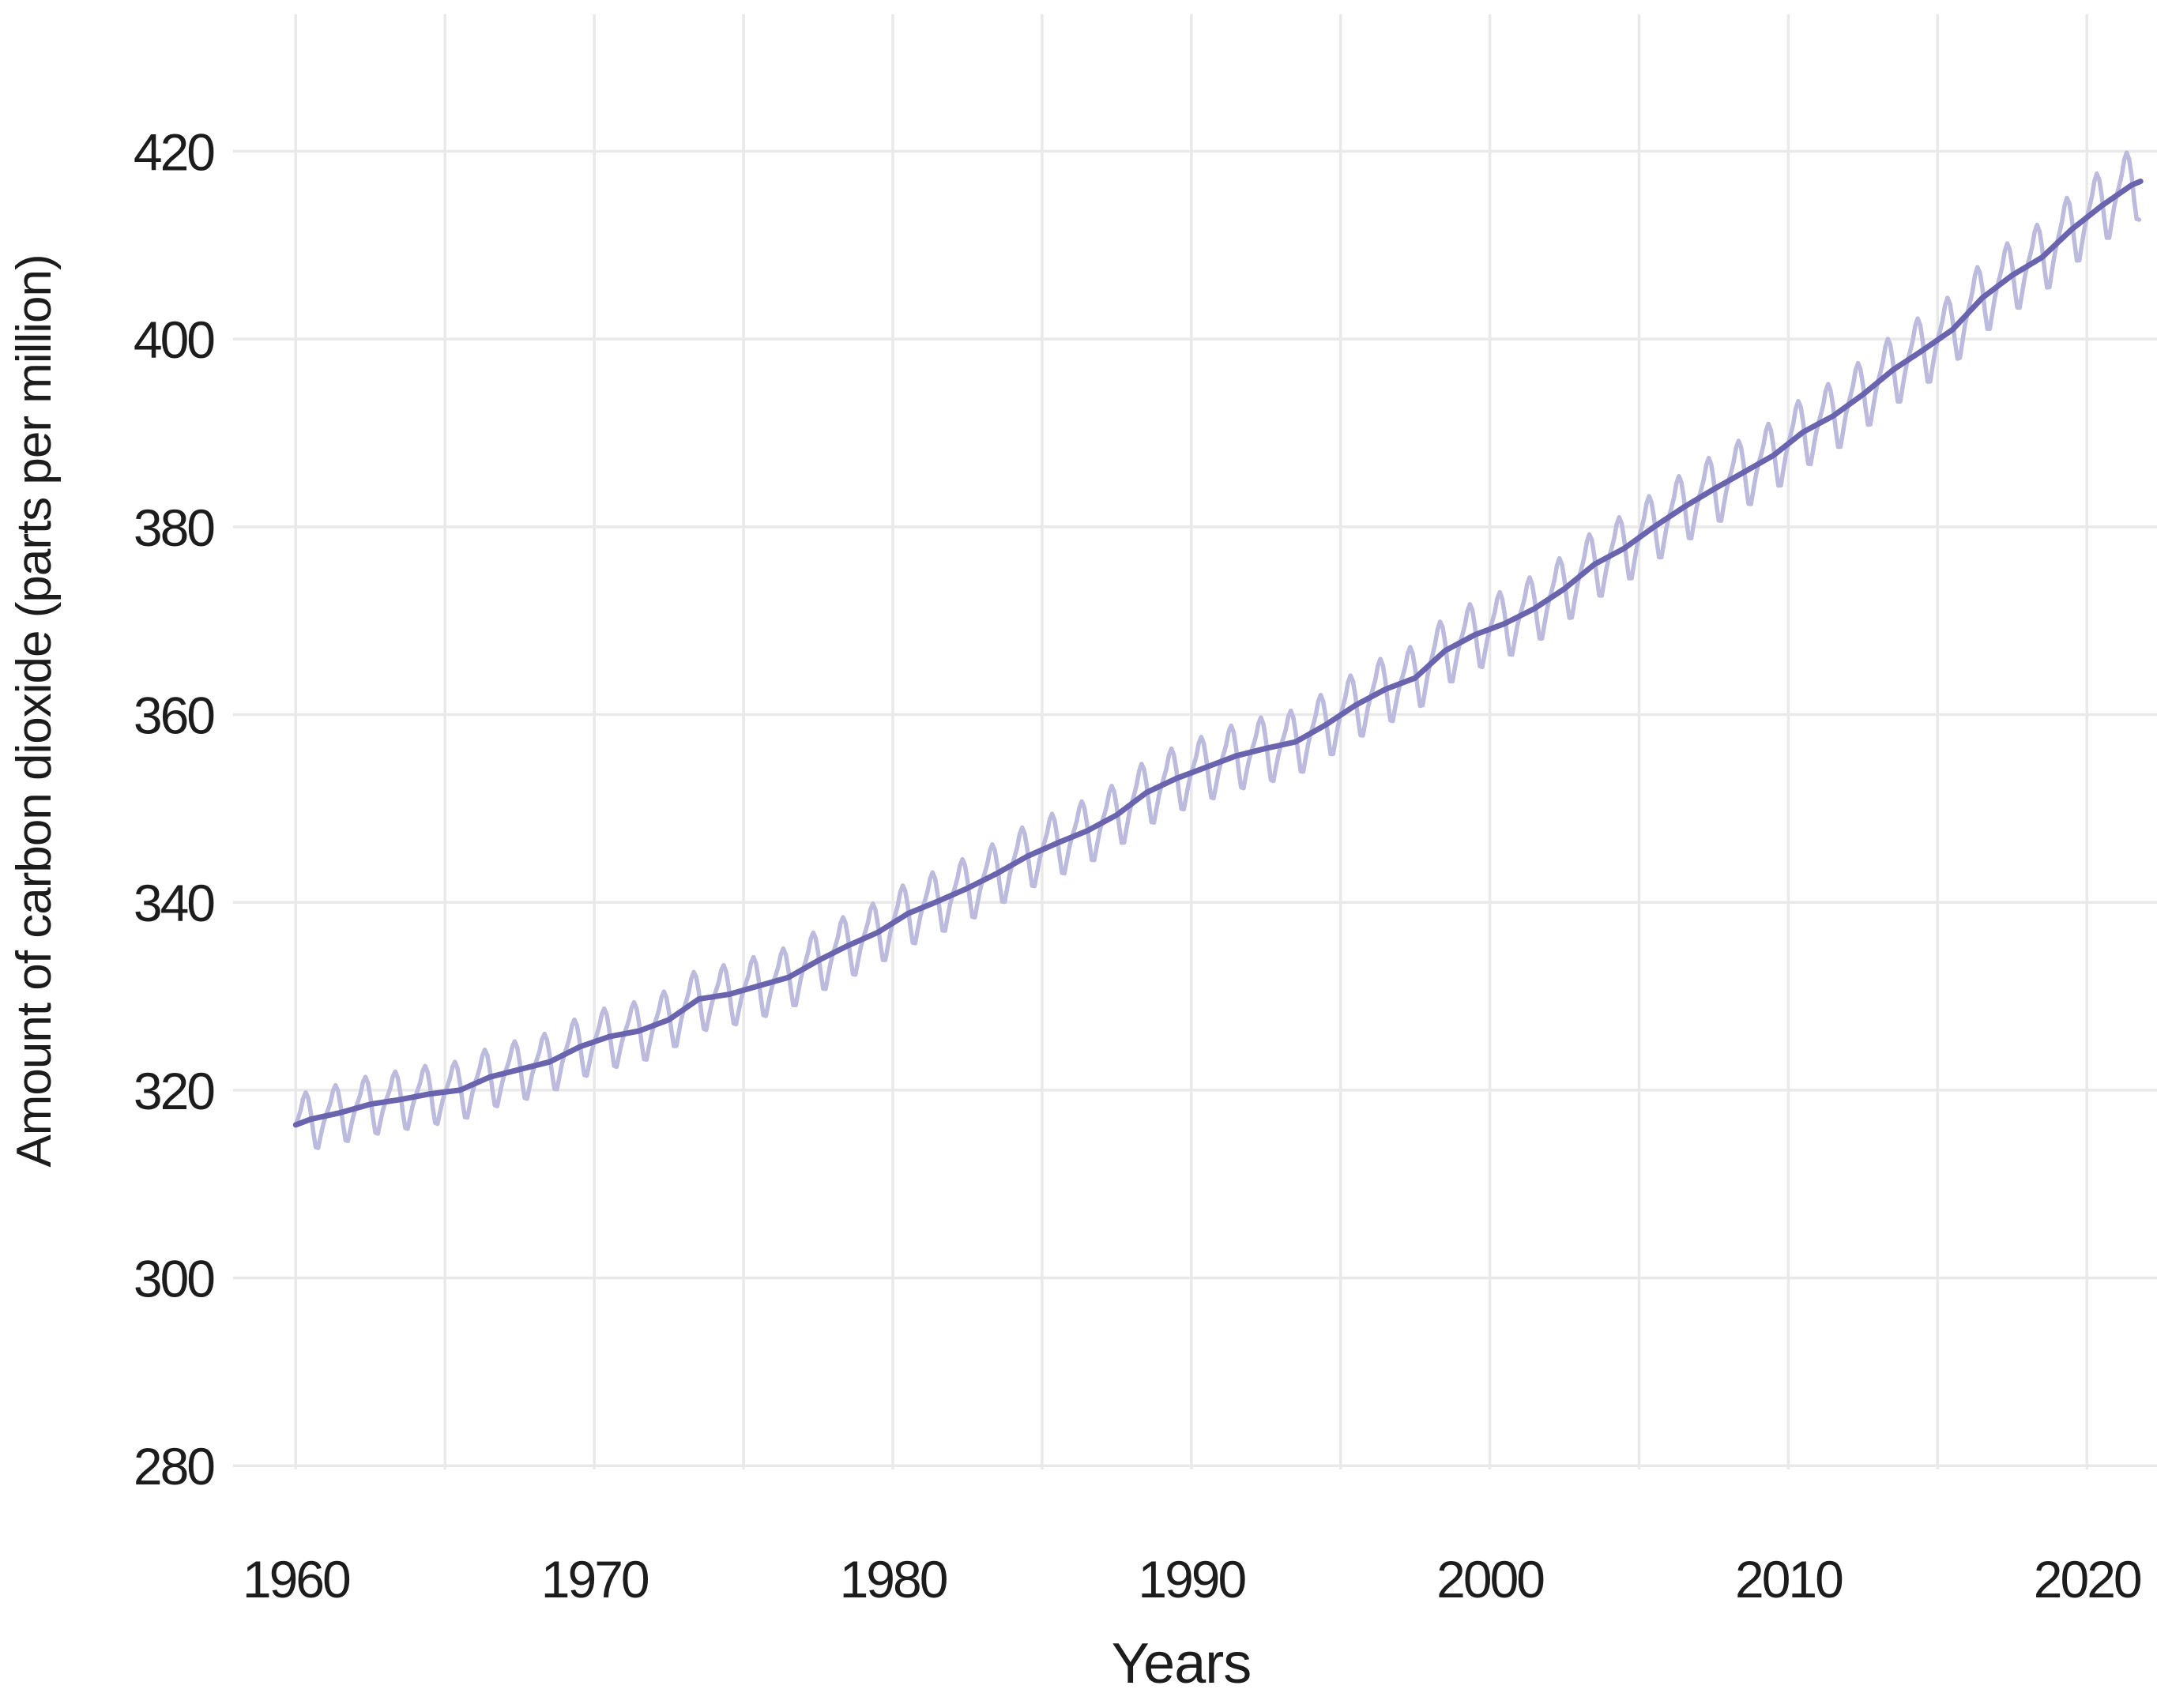 The height and width of the screenshot is (1708, 2157). What do you see at coordinates (2087, 1579) in the screenshot?
I see `x-tick-label: 2020` at bounding box center [2087, 1579].